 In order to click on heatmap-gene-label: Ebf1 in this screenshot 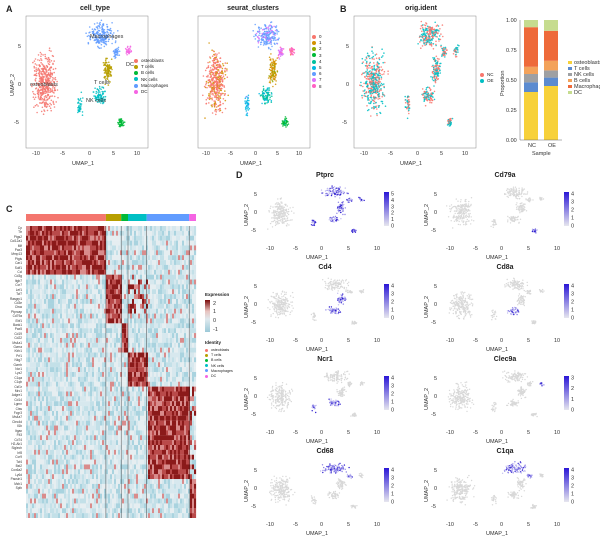, I will do `click(18, 320)`.